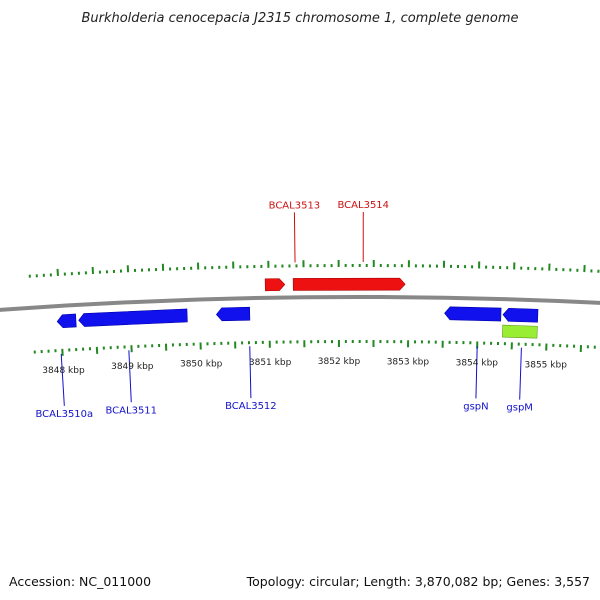 The width and height of the screenshot is (600, 600). I want to click on gene-label-forward: BCAL3513, so click(295, 205).